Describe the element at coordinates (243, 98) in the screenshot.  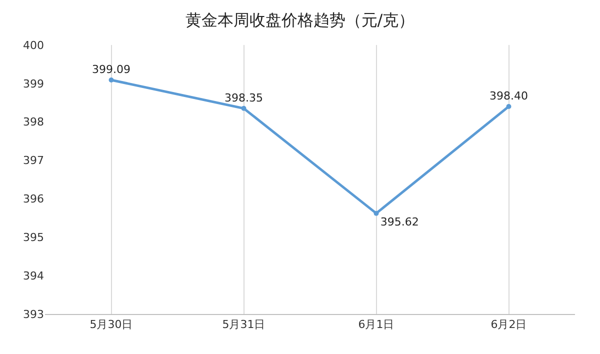
I see `data-label: 398.35` at that location.